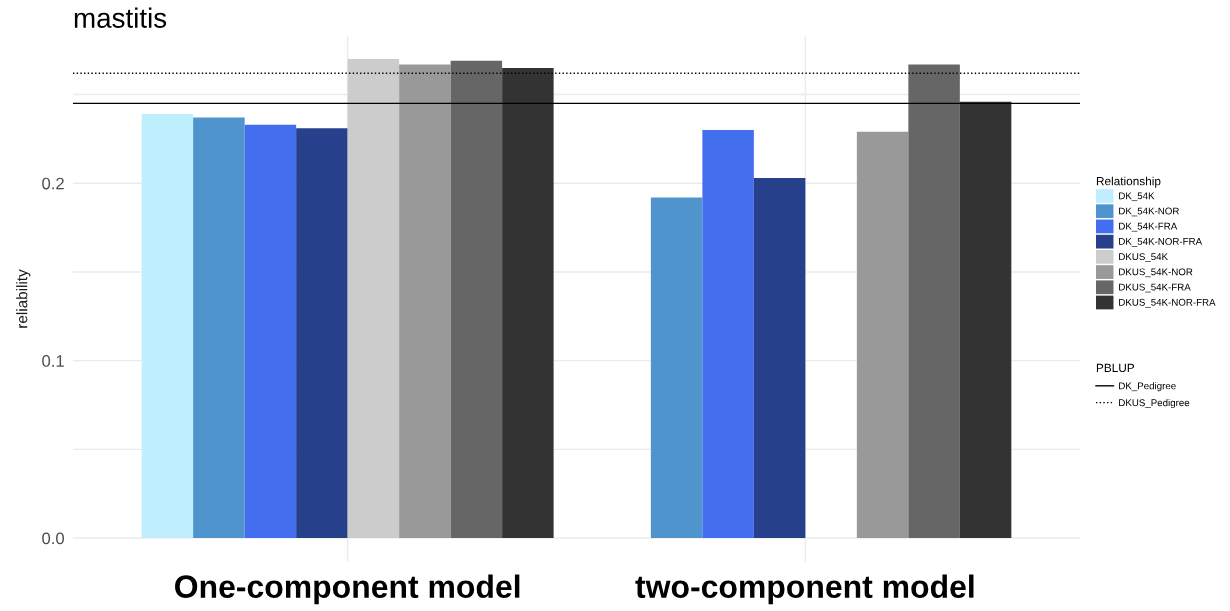 This screenshot has width=1230, height=611. What do you see at coordinates (1148, 227) in the screenshot?
I see `legend-label: DK_54K-FRA` at bounding box center [1148, 227].